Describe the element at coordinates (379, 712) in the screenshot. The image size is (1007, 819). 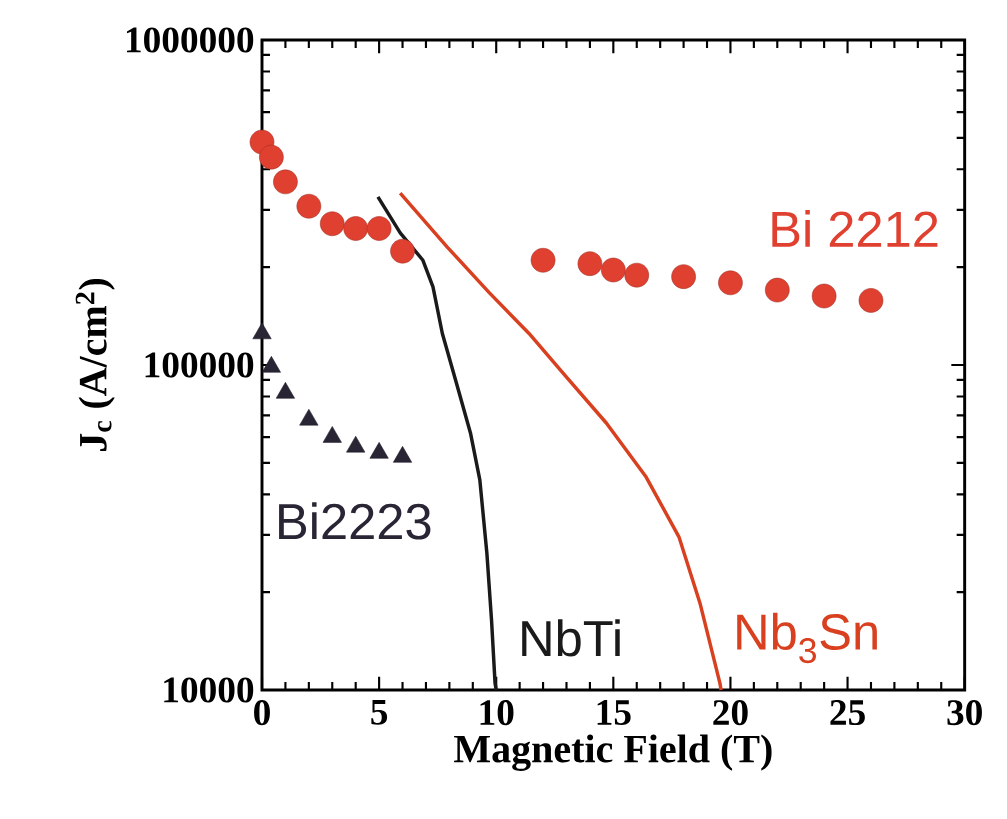
I see `x-tick-label: 5` at that location.